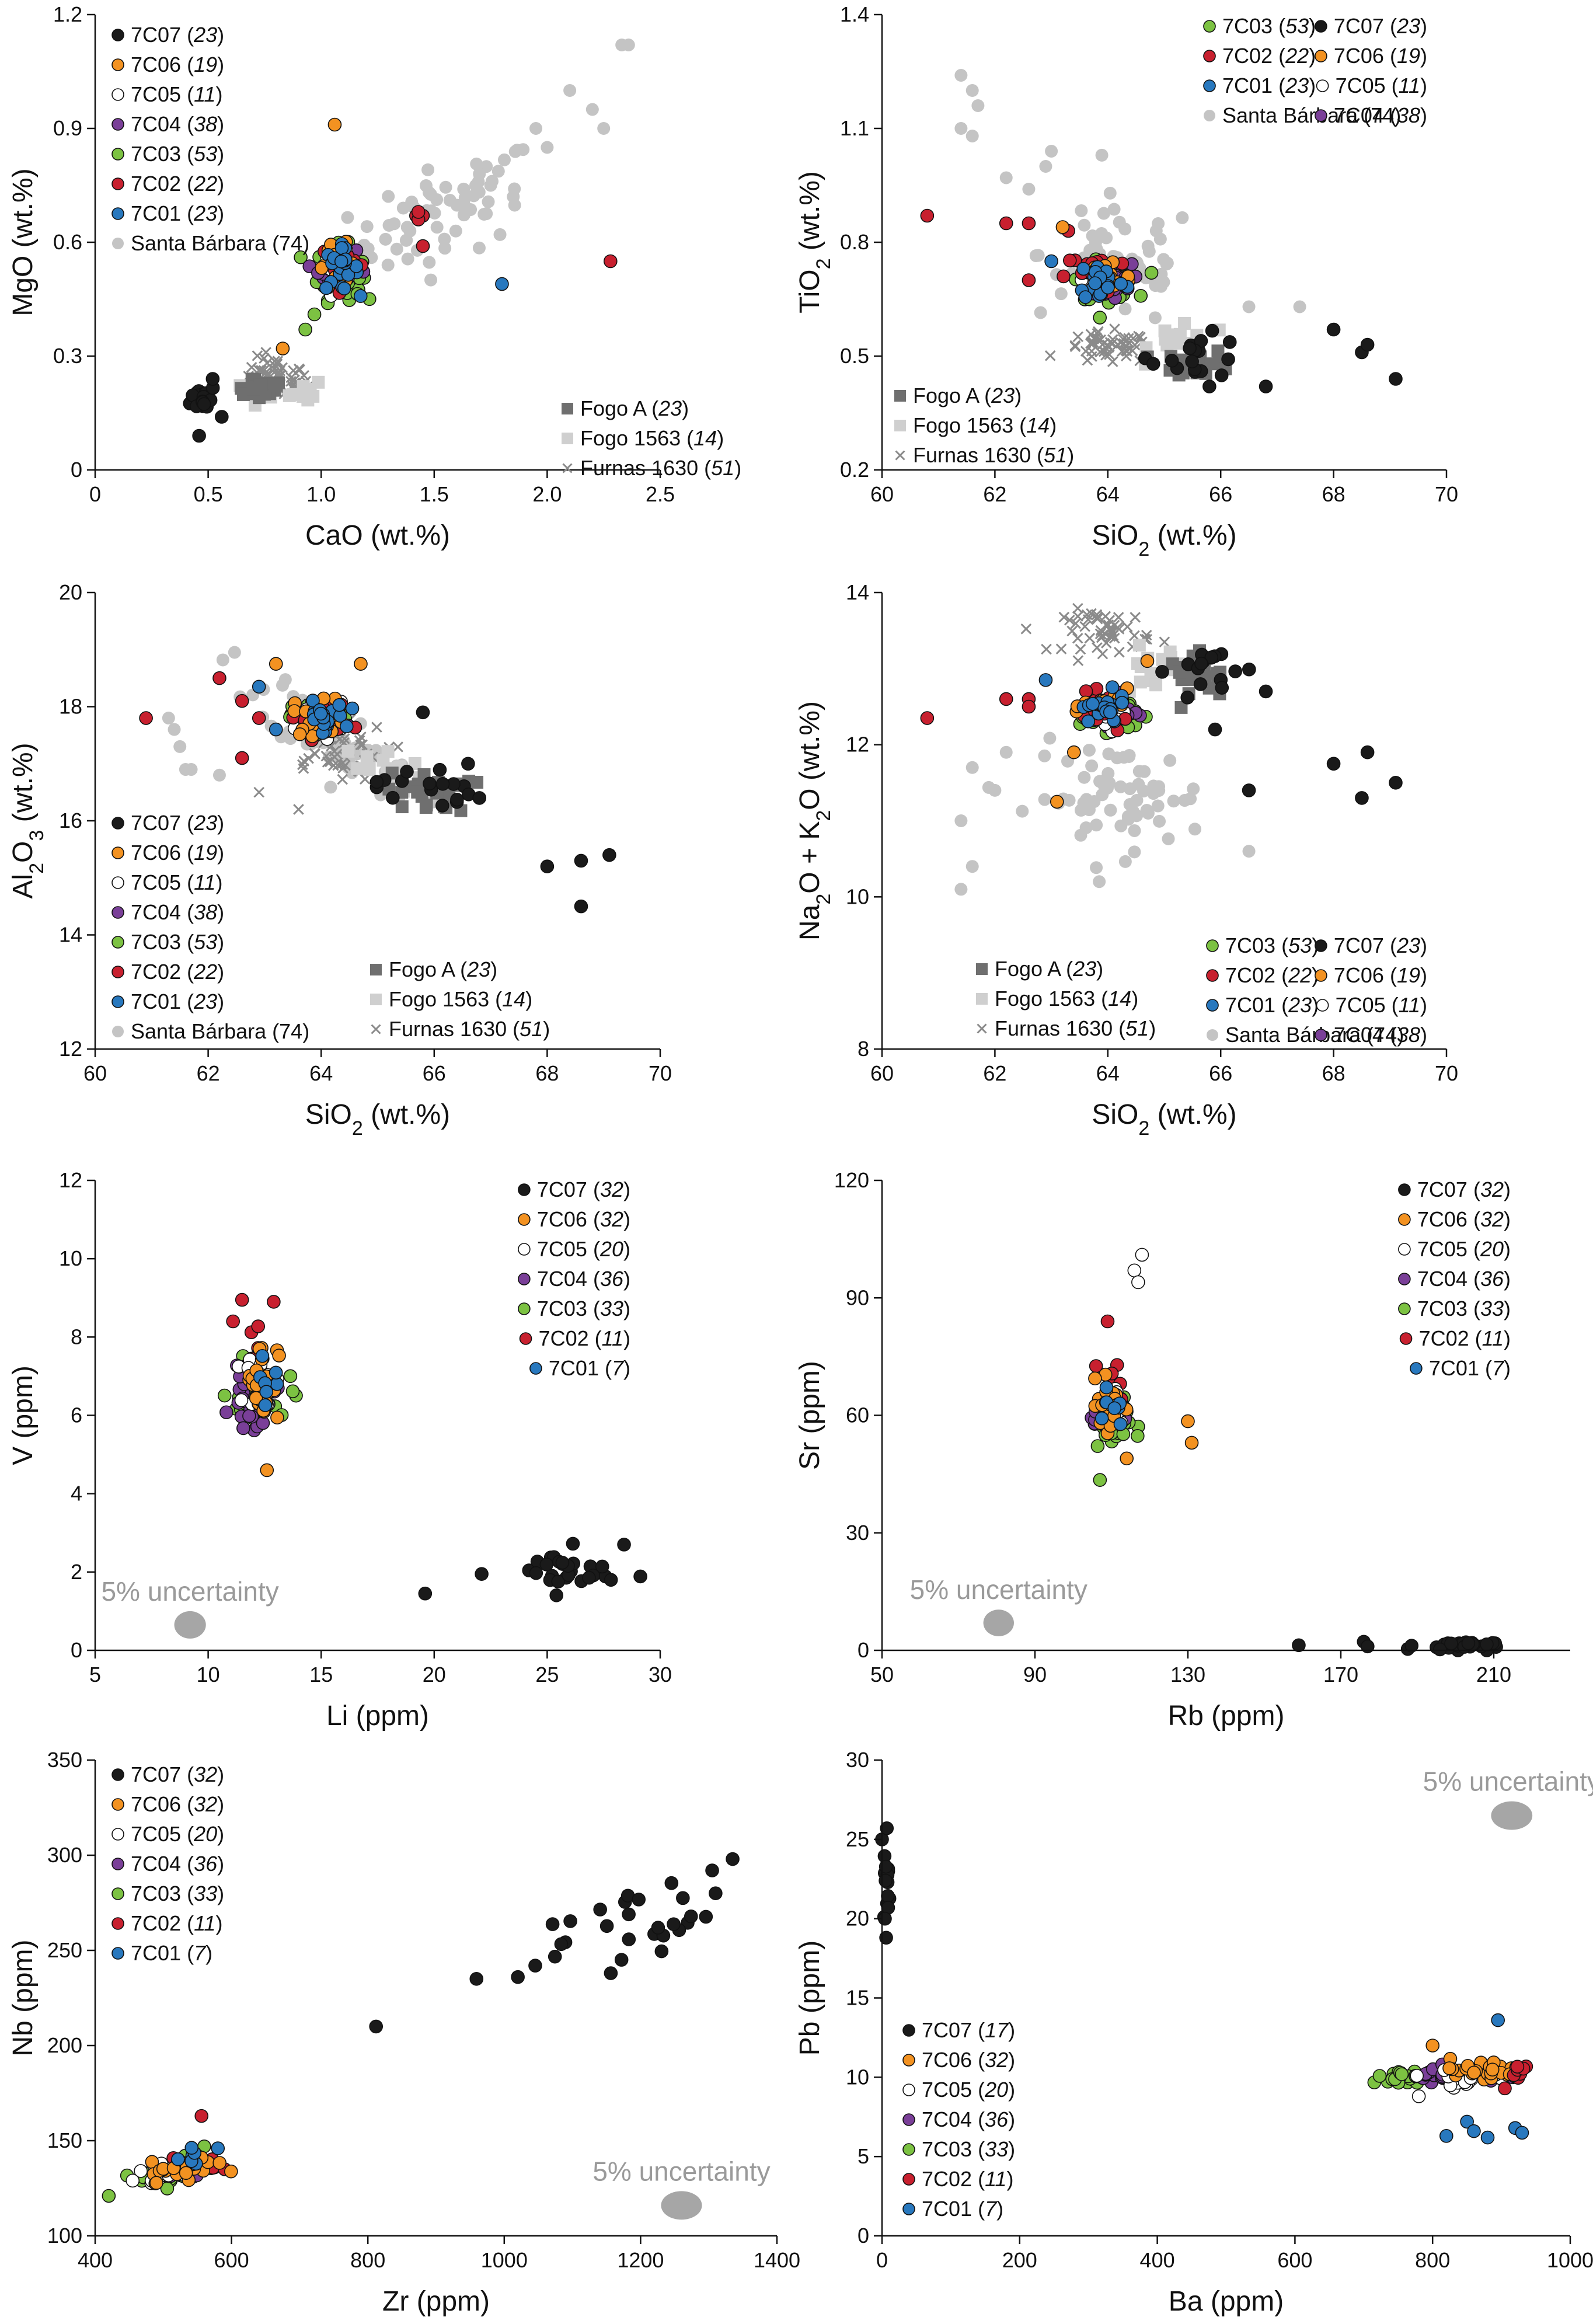  What do you see at coordinates (583, 1249) in the screenshot?
I see `legend-label: 7C05 (20)` at bounding box center [583, 1249].